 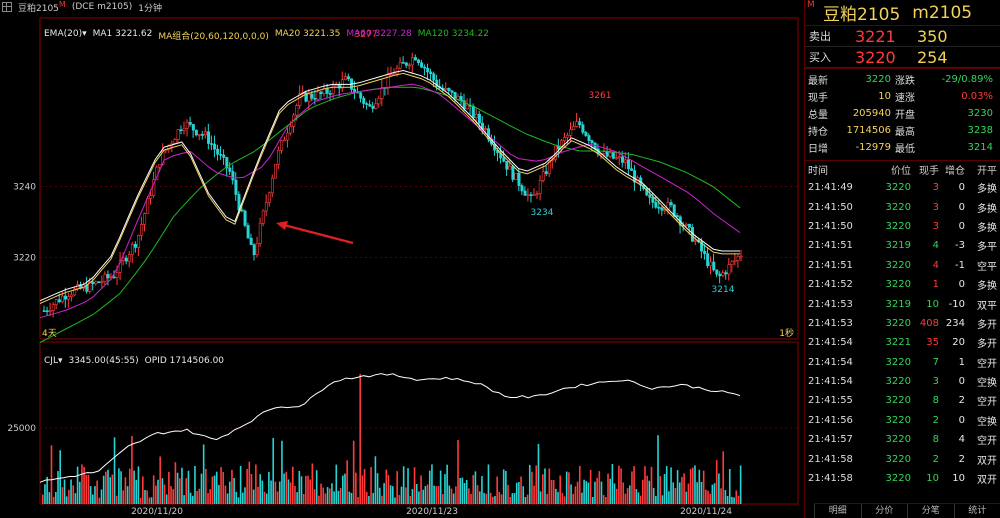 I want to click on tick-row: 21:41:51 3219 4 -3 多平, so click(x=902, y=245).